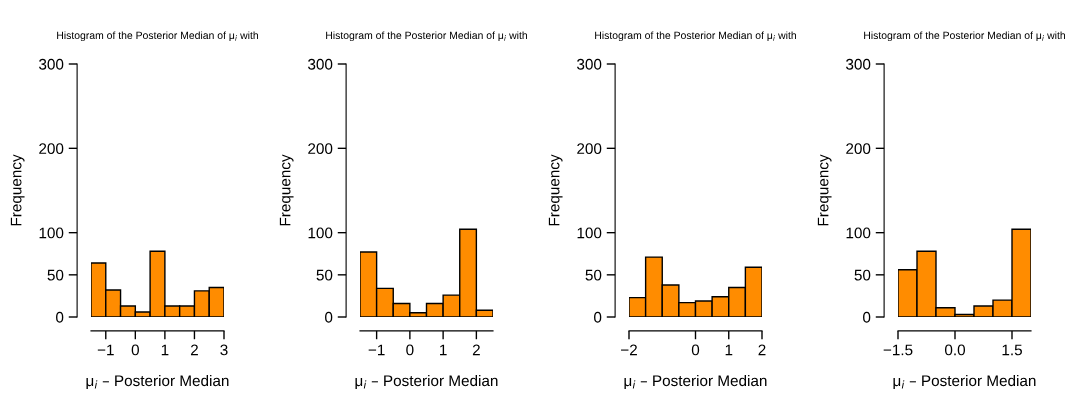  I want to click on x-tick-label: 0.0, so click(955, 350).